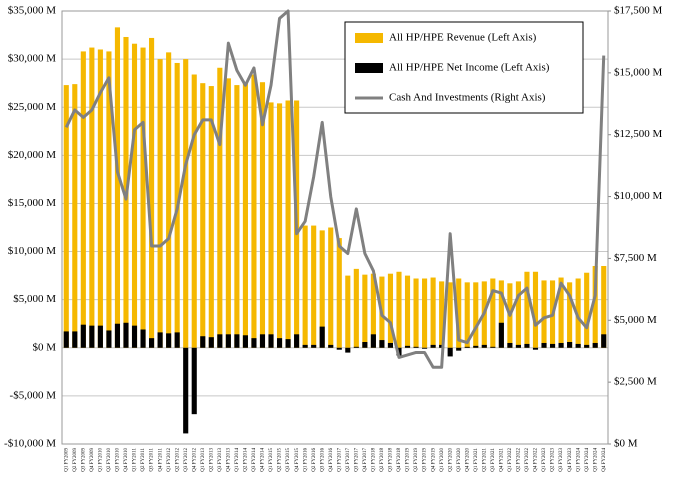  What do you see at coordinates (433, 460) in the screenshot?
I see `x-tick-label: Q4 FY2019` at bounding box center [433, 460].